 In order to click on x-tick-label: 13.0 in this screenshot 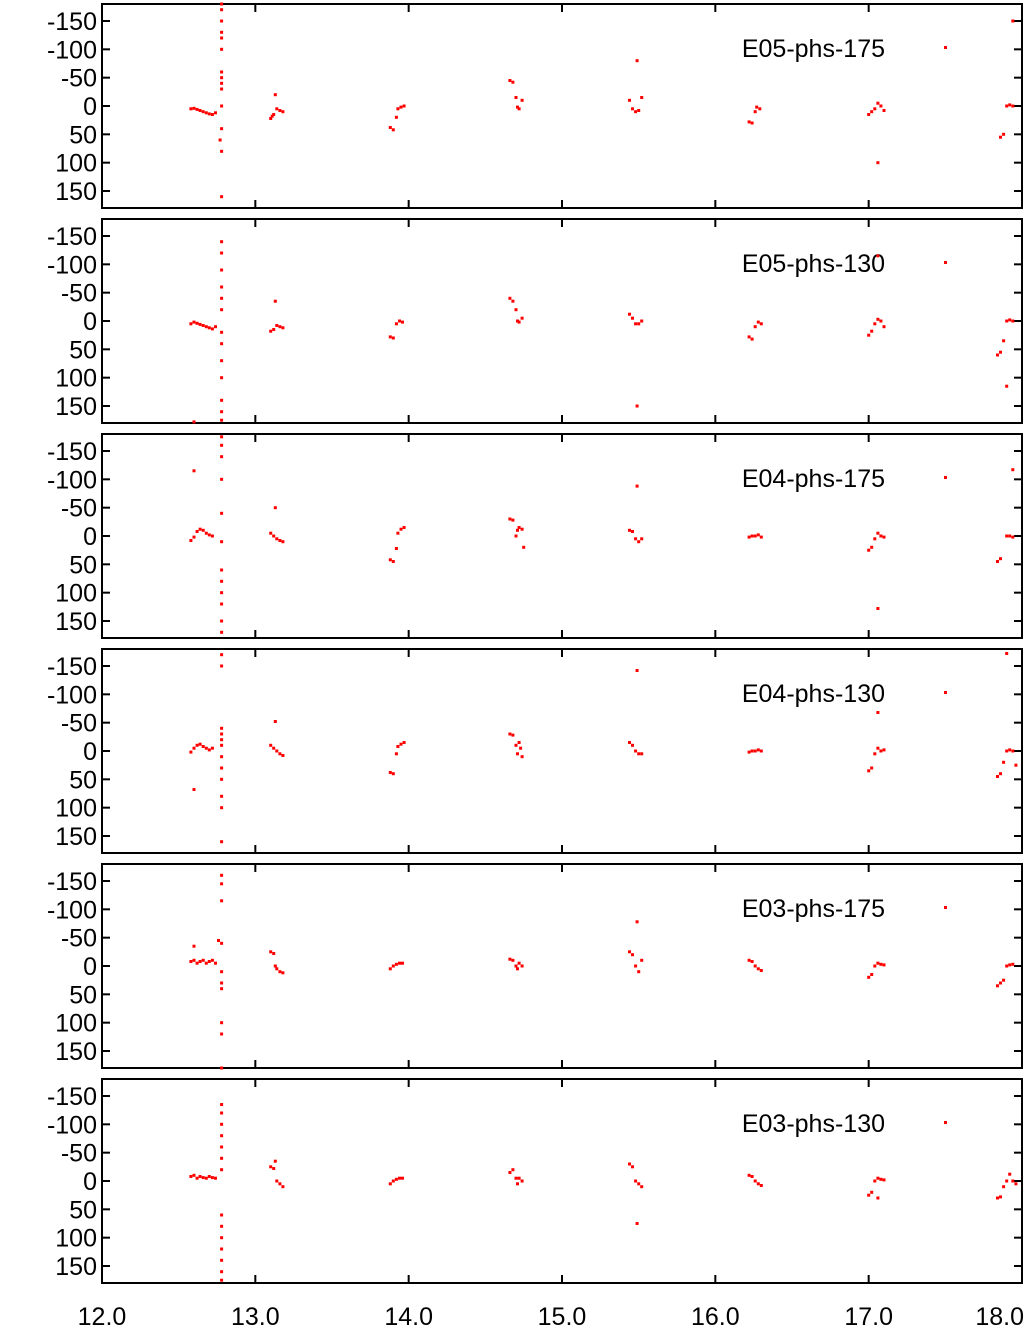, I will do `click(255, 1317)`.